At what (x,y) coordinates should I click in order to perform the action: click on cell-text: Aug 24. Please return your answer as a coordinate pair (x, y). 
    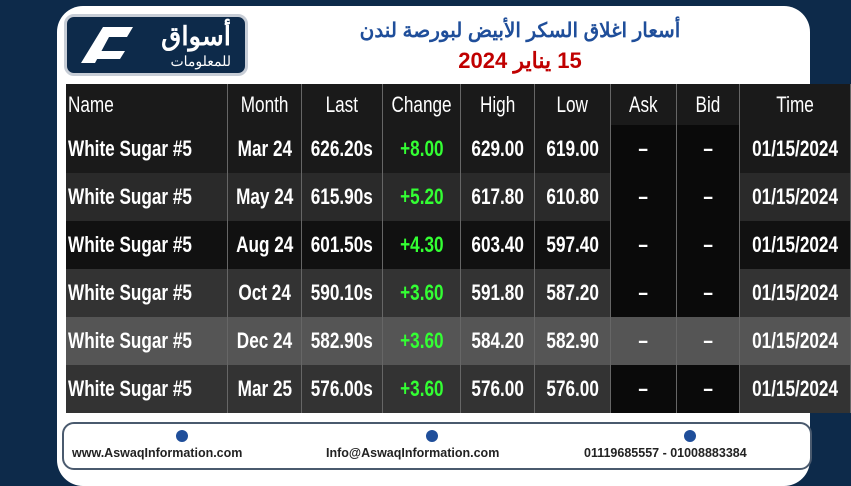
    Looking at the image, I should click on (265, 244).